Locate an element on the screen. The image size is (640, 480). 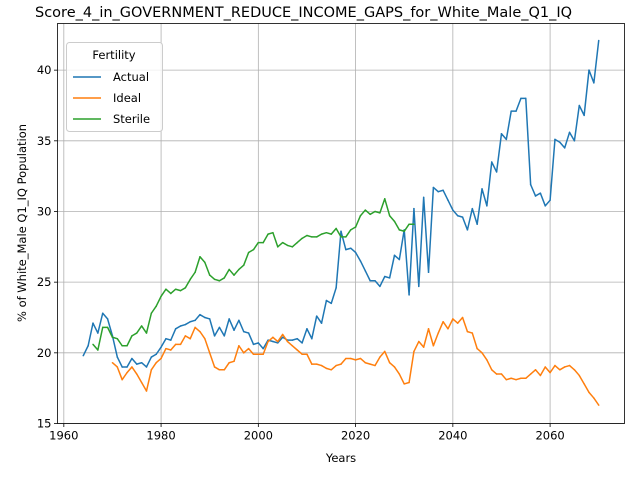
legend-title: Fertility is located at coordinates (113, 55).